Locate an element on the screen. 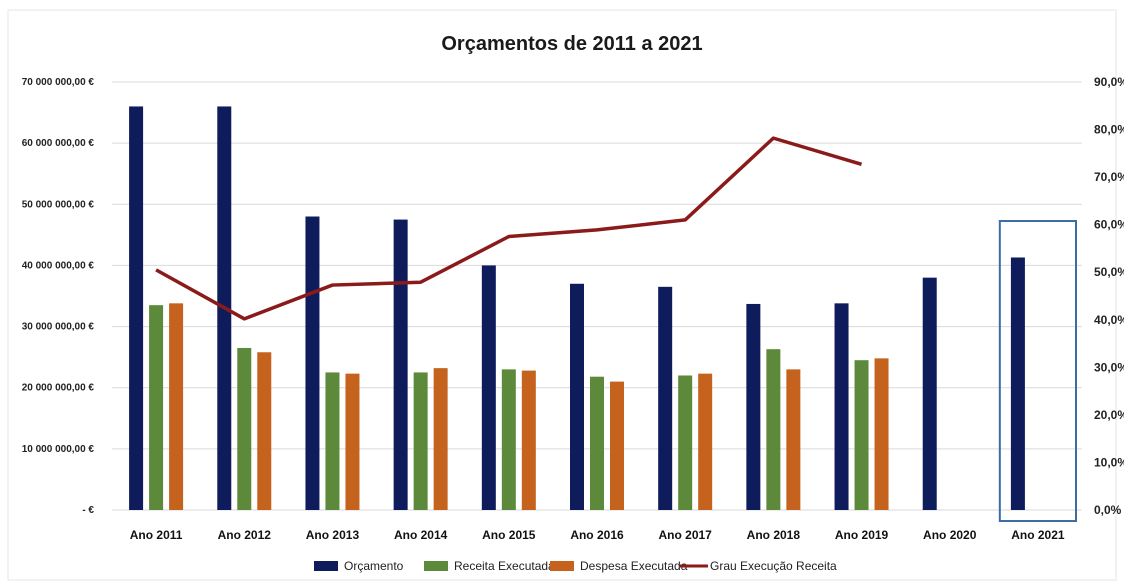  x-tick-label: Ano 2019 is located at coordinates (862, 535).